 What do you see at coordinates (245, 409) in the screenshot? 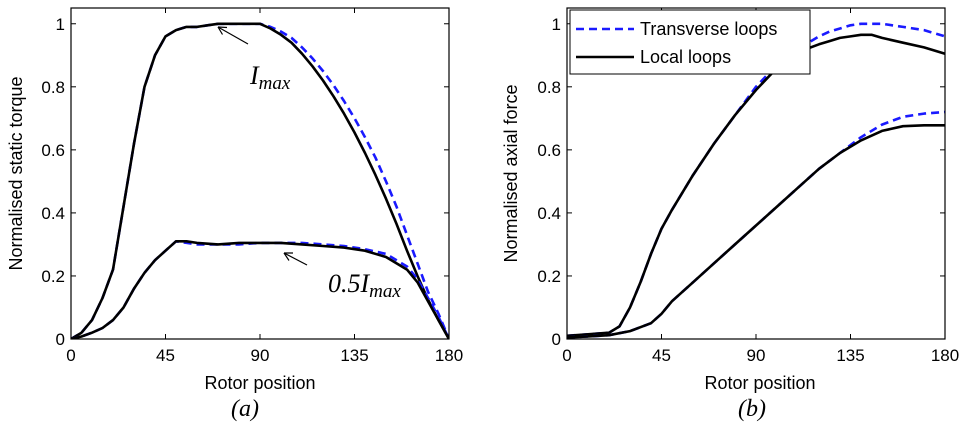
I see `panel-caption-a: (a)` at bounding box center [245, 409].